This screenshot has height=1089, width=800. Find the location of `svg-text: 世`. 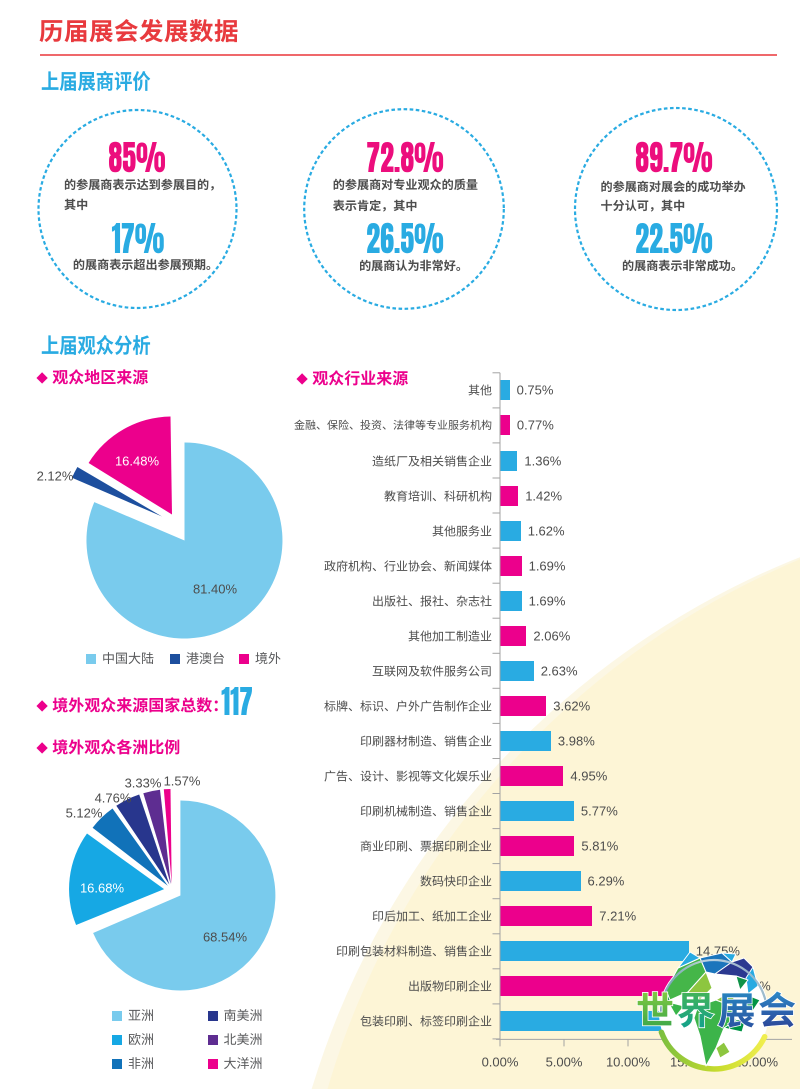

svg-text: 世 is located at coordinates (656, 1007).